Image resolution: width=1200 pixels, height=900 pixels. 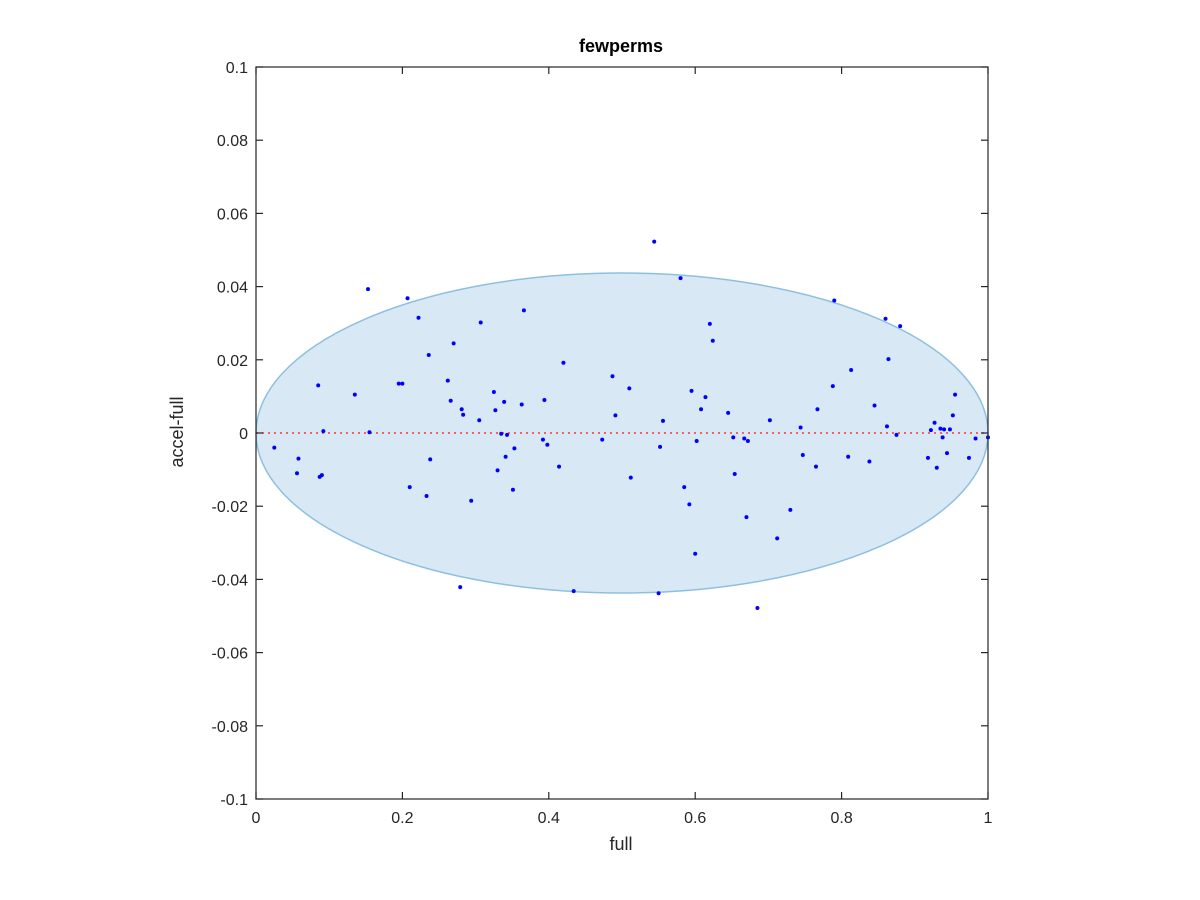 I want to click on x-tick-label: 1, so click(x=988, y=818).